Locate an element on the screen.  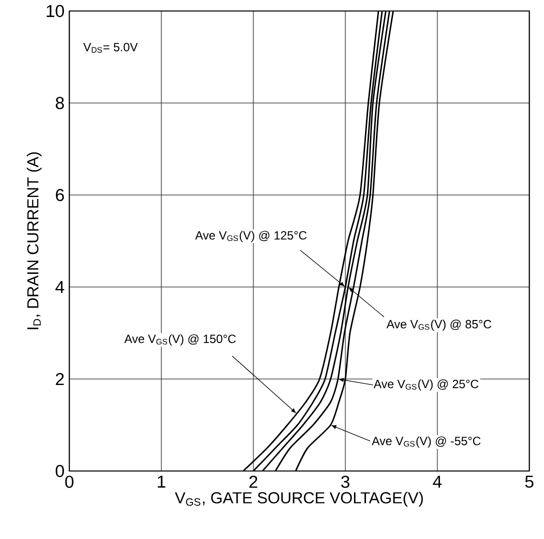
y-axis-title: I$_{D}$, DRAIN CURRENT (A) is located at coordinates (34, 241).